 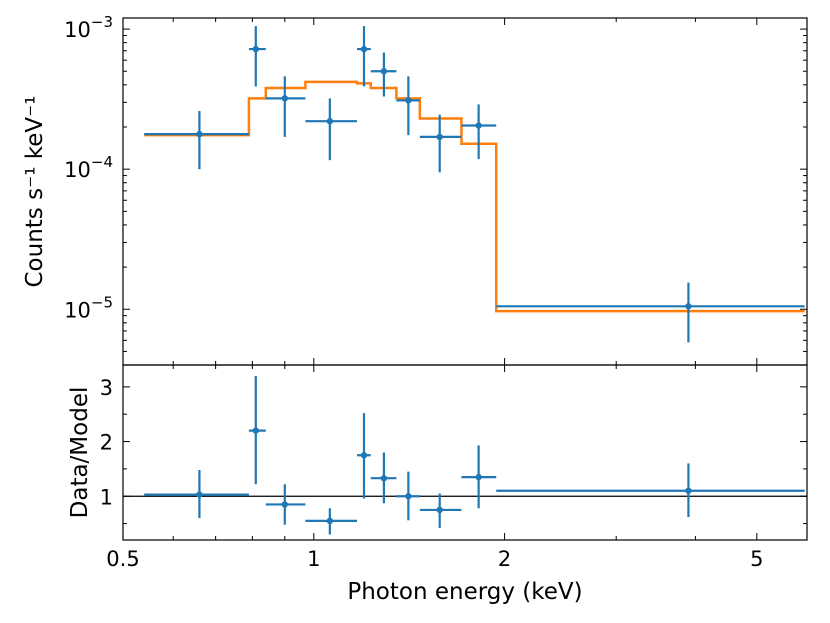 I want to click on spectrum-y-tick-labels: 10⁻³ 10⁻⁴ 10⁻⁵, so click(x=88, y=167).